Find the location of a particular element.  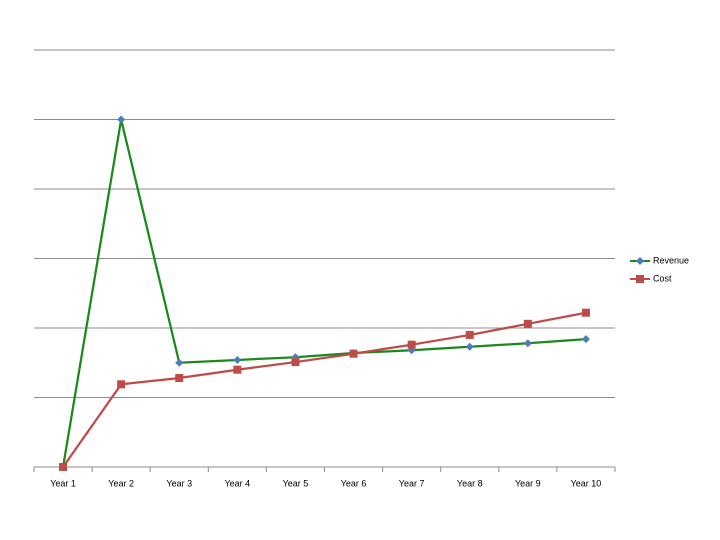

x-tick-label: Year 10 is located at coordinates (586, 483).